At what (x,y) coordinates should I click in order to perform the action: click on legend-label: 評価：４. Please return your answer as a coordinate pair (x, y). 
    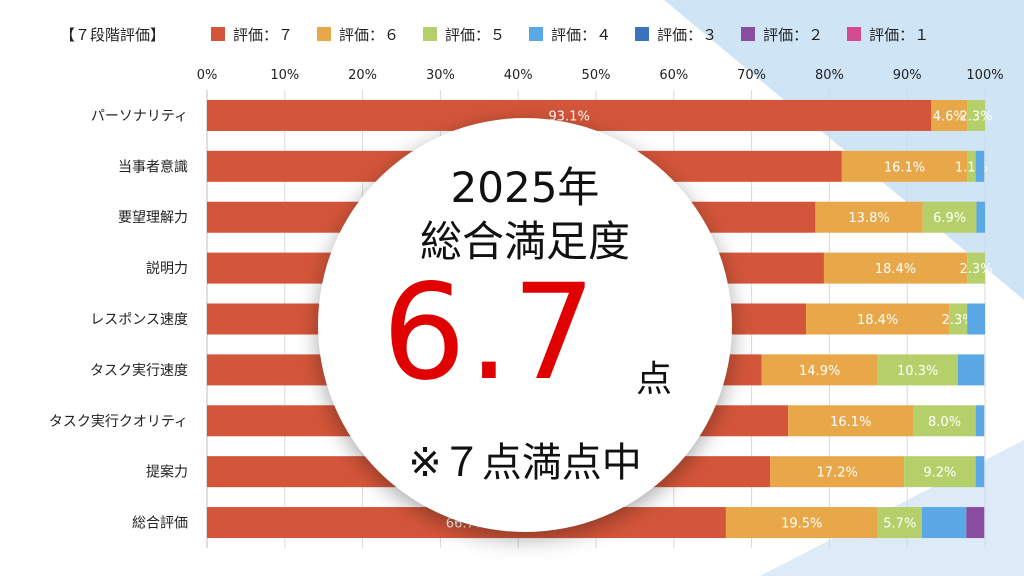
    Looking at the image, I should click on (581, 34).